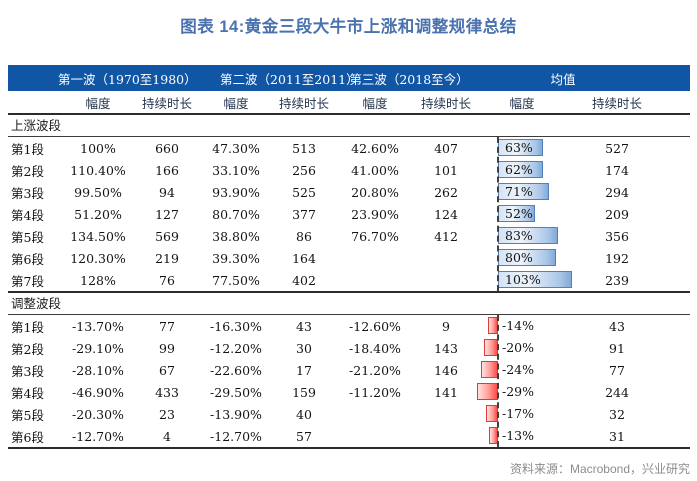  Describe the element at coordinates (167, 348) in the screenshot. I see `cell-wave1-duration: 99` at that location.